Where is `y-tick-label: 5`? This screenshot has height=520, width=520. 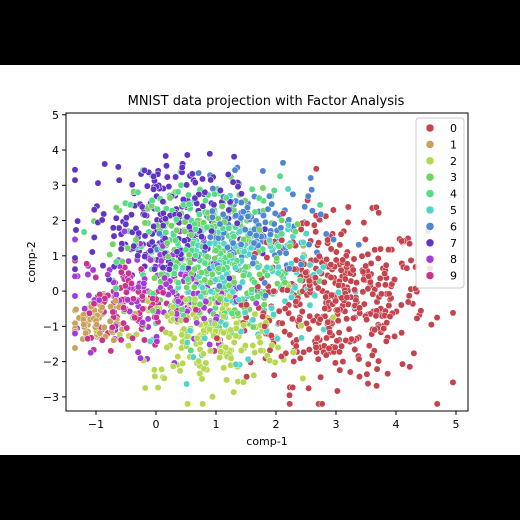 y-tick-label: 5 is located at coordinates (55, 115).